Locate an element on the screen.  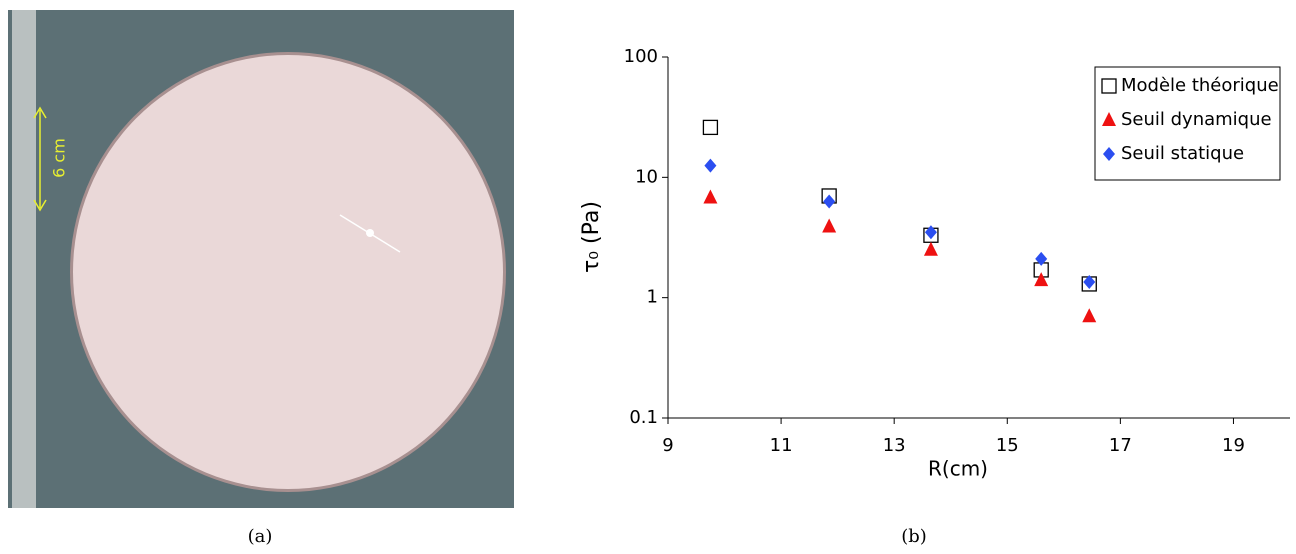
legend-box is located at coordinates (1187, 123).